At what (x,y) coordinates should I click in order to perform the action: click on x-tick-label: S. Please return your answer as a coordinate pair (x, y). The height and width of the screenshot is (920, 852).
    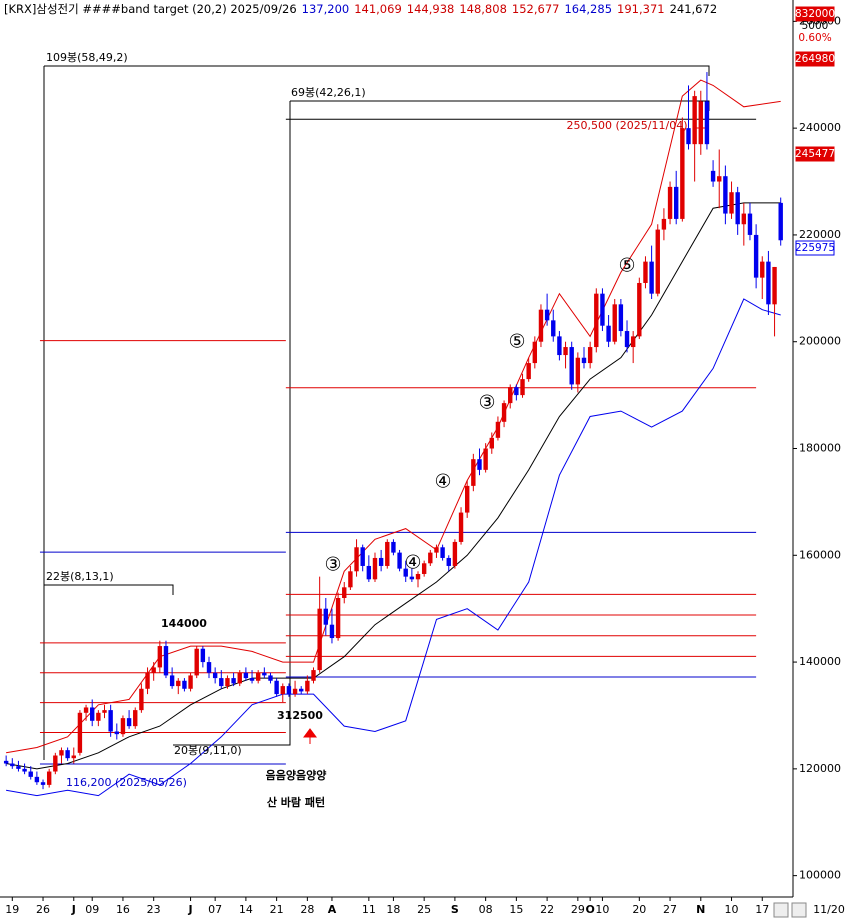
    Looking at the image, I should click on (455, 909).